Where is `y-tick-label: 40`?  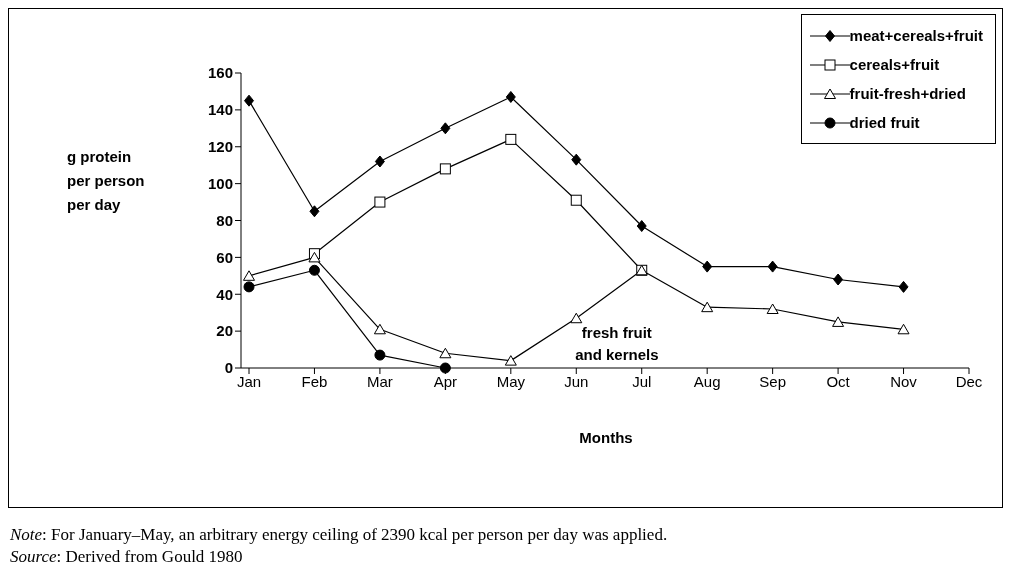 y-tick-label: 40 is located at coordinates (224, 294).